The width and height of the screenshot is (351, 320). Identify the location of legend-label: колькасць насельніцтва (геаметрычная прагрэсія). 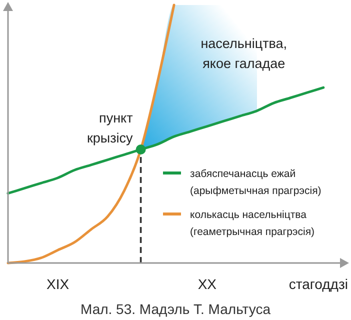
(252, 223).